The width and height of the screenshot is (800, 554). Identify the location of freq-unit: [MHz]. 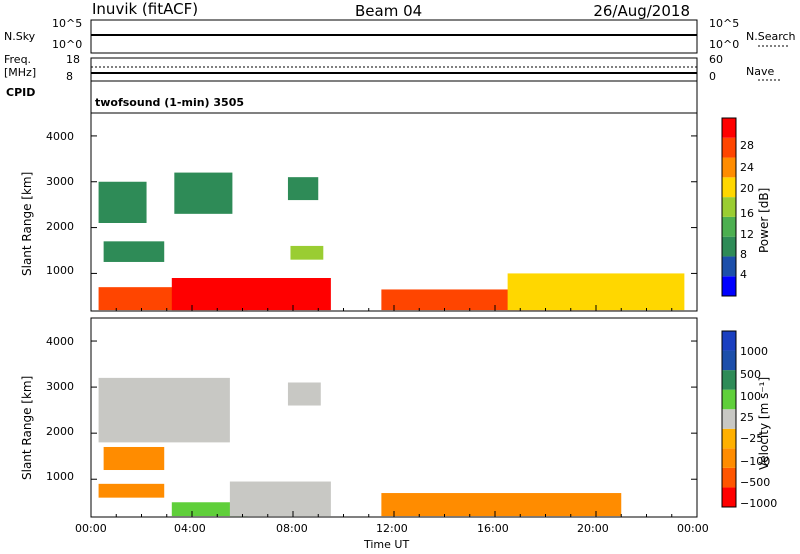
(20, 72).